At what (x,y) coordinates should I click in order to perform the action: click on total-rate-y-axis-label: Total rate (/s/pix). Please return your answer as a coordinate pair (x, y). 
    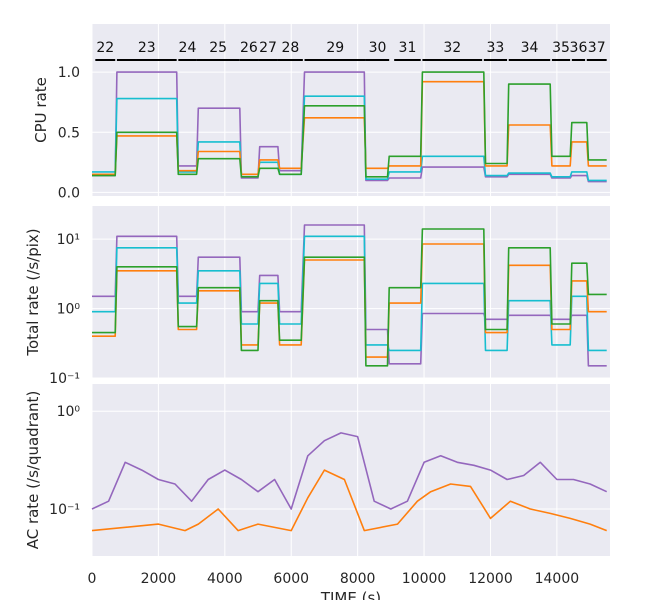
    Looking at the image, I should click on (33, 292).